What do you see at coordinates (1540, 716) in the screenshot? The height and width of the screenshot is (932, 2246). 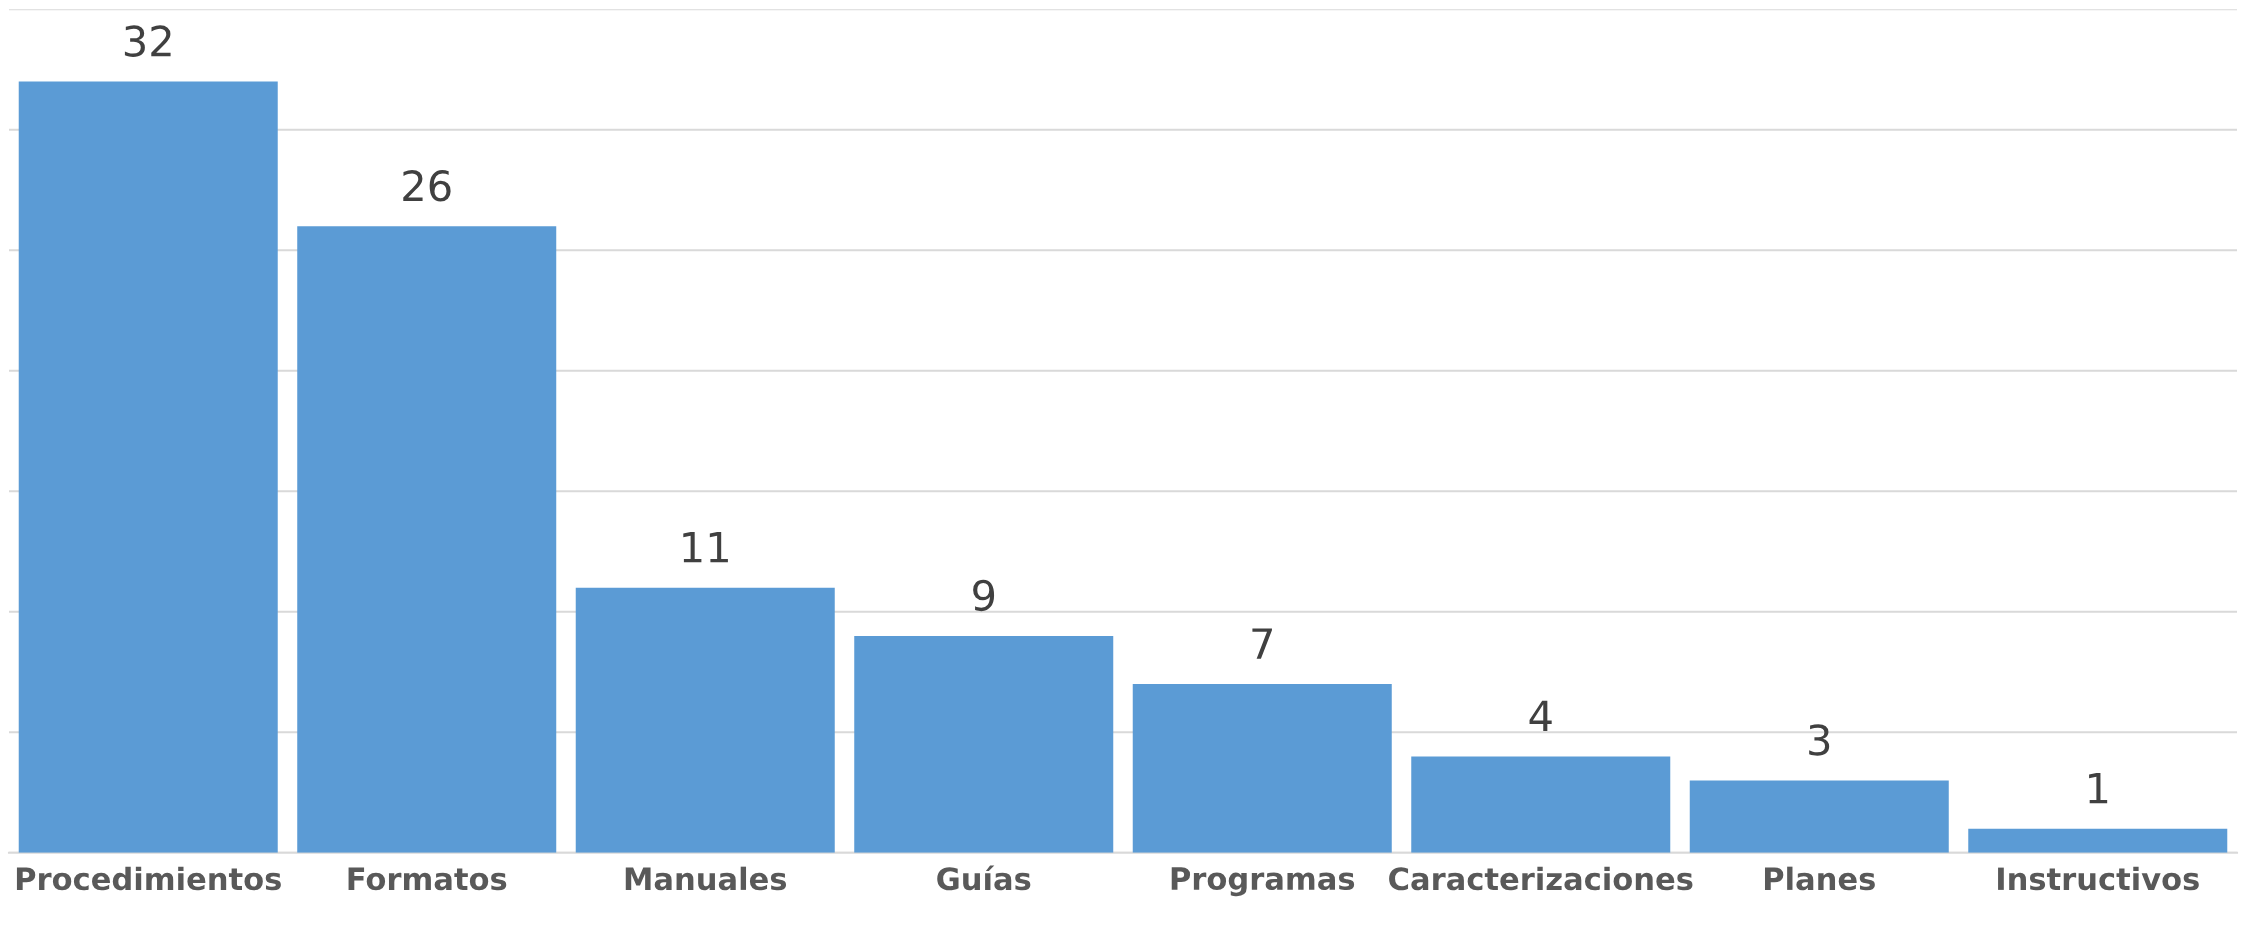 I see `data-label: 4` at bounding box center [1540, 716].